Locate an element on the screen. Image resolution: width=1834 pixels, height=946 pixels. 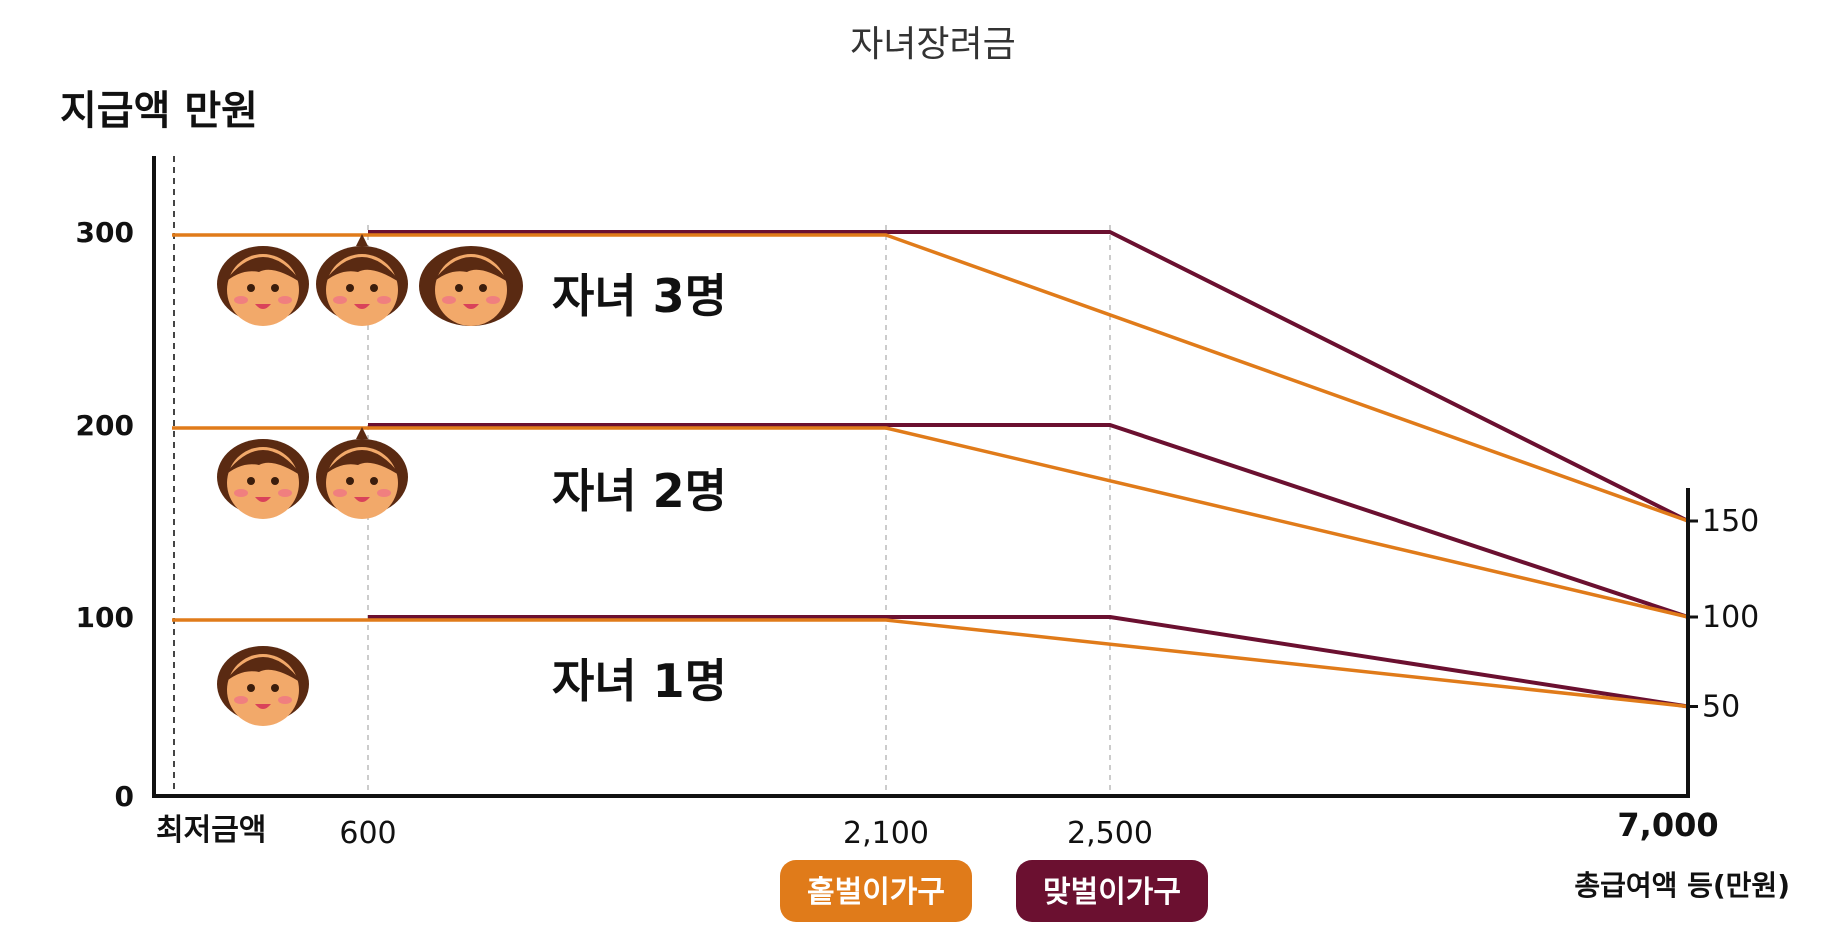
legend-dual-income-swatch is located at coordinates (1112, 891).